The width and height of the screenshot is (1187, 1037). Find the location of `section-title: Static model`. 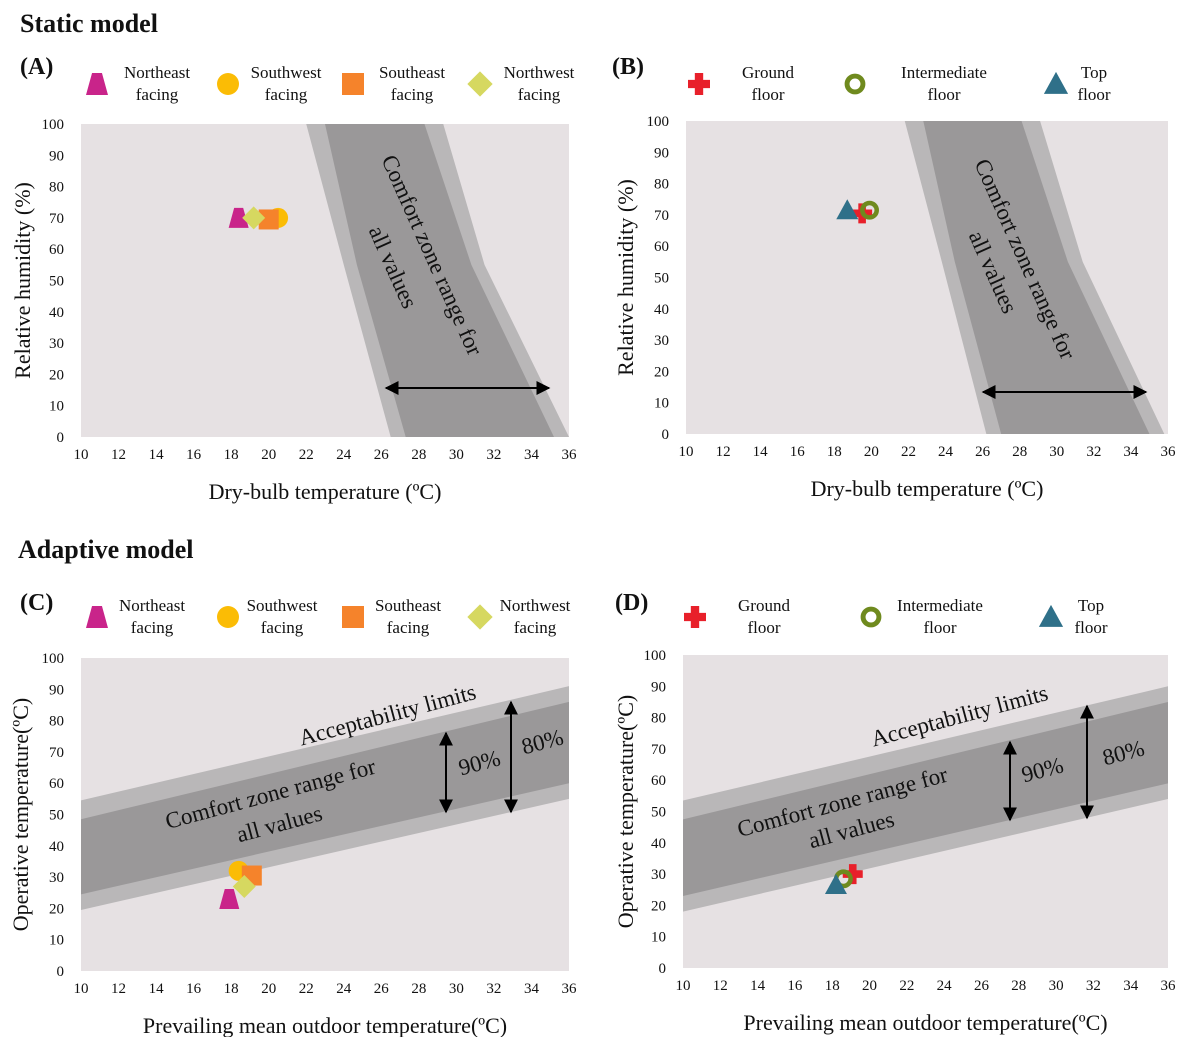

section-title: Static model is located at coordinates (89, 23).